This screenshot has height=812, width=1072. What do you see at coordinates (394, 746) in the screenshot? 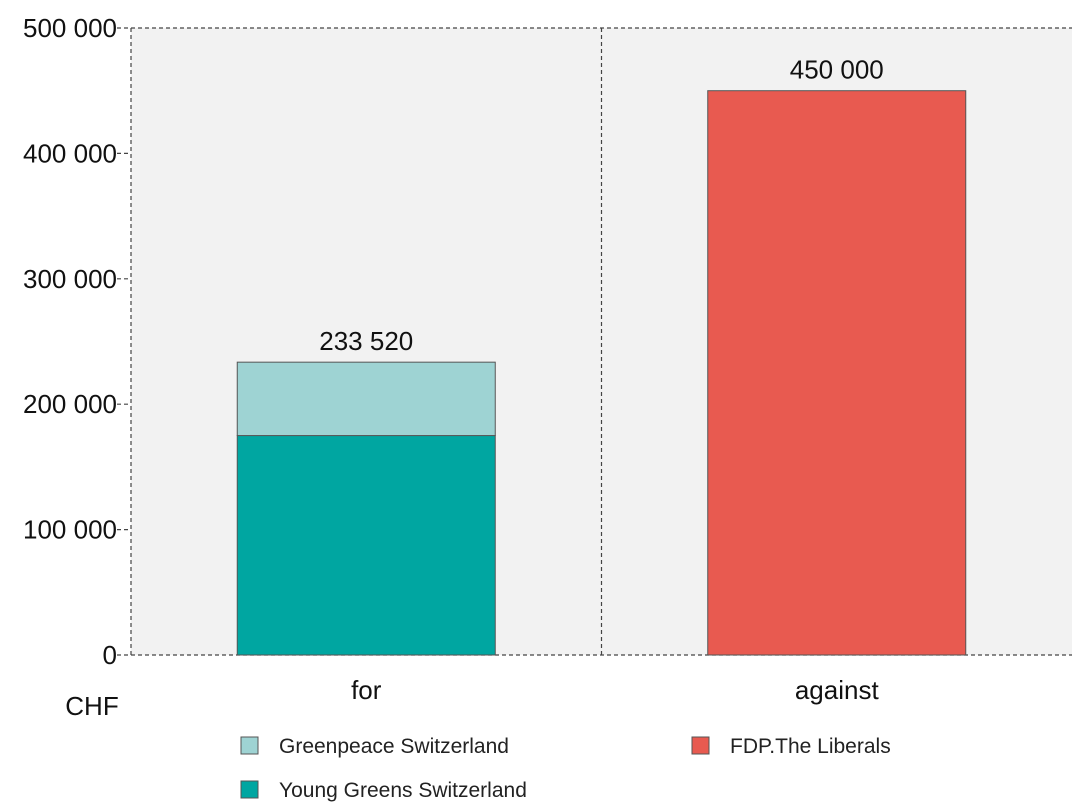
I see `legend-label: Greenpeace Switzerland` at bounding box center [394, 746].